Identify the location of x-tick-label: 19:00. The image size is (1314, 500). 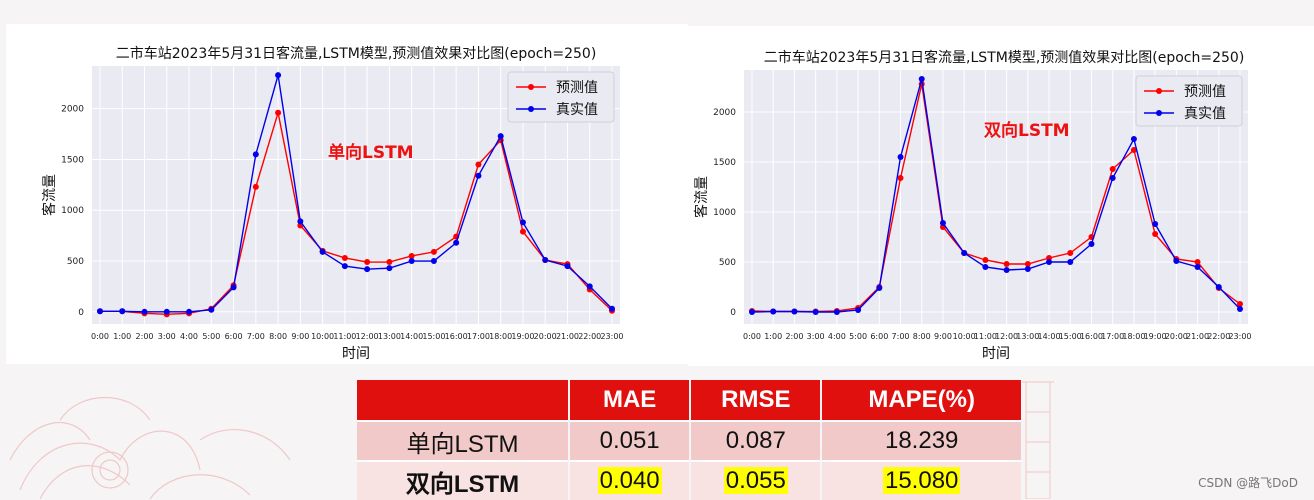
(1155, 336).